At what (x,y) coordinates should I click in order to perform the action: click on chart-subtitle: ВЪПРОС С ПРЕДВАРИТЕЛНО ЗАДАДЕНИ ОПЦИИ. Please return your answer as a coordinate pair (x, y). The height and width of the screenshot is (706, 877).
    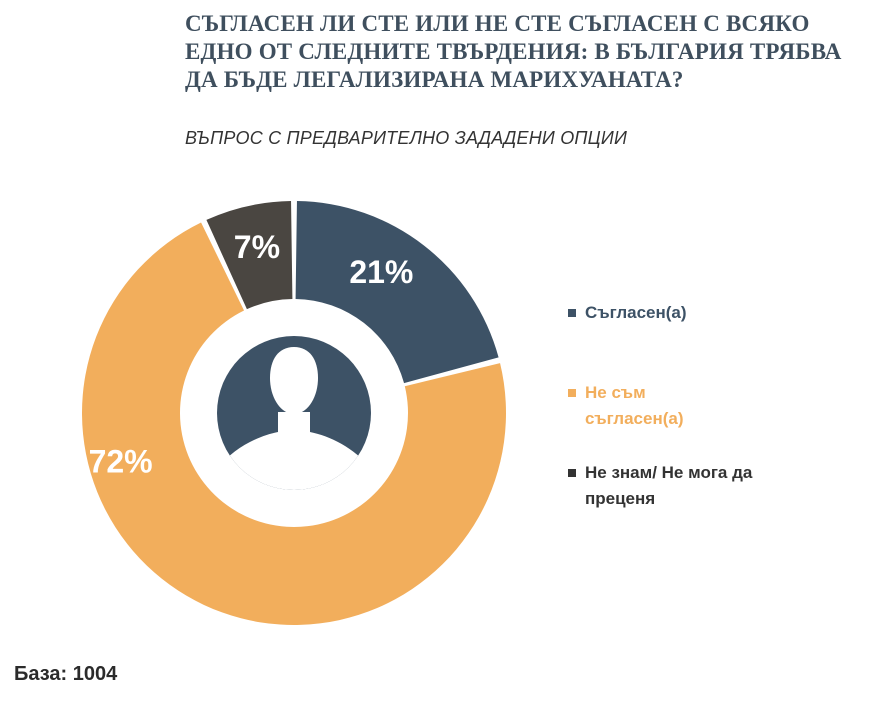
    Looking at the image, I should click on (406, 138).